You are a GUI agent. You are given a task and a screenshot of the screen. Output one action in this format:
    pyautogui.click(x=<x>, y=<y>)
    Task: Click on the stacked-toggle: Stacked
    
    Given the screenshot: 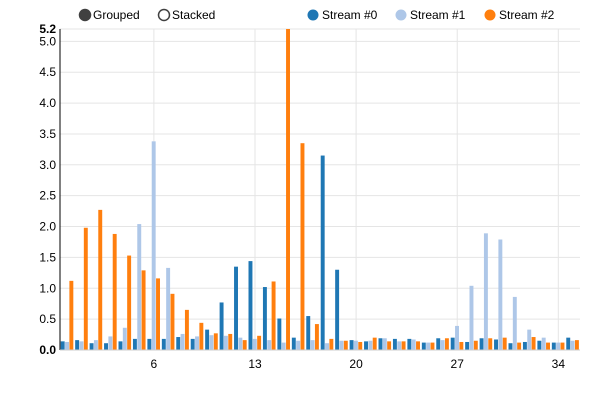 What is the action you would take?
    pyautogui.click(x=186, y=15)
    